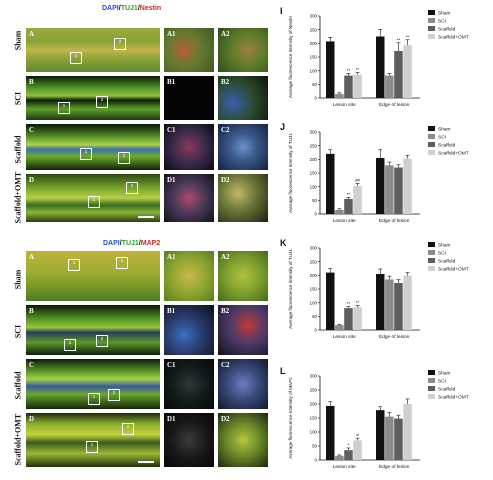 This screenshot has height=480, width=493. What do you see at coordinates (189, 50) in the screenshot?
I see `micrograph-top-A1: A1` at bounding box center [189, 50].